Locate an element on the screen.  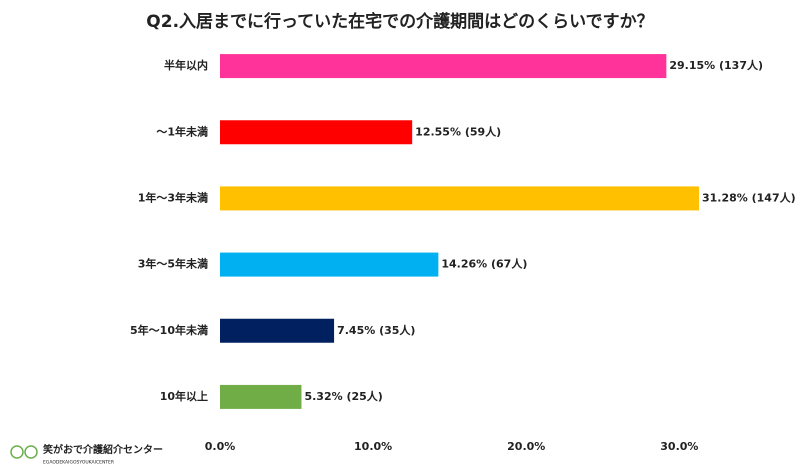
data-label: 7.45% (35人) is located at coordinates (376, 330).